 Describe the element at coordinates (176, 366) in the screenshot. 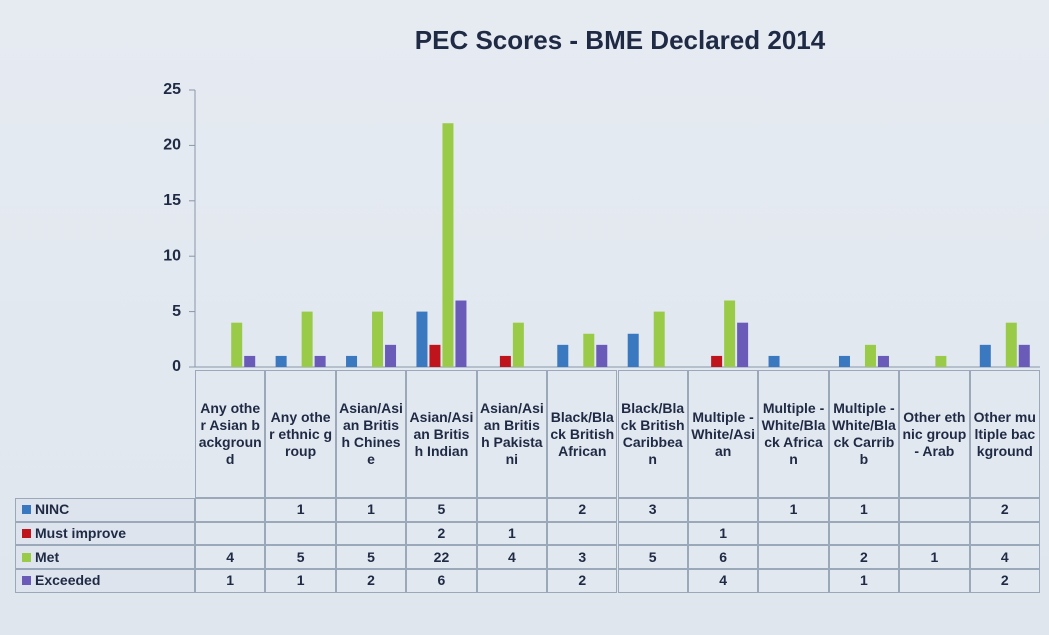

I see `y-tick-label: 0` at that location.